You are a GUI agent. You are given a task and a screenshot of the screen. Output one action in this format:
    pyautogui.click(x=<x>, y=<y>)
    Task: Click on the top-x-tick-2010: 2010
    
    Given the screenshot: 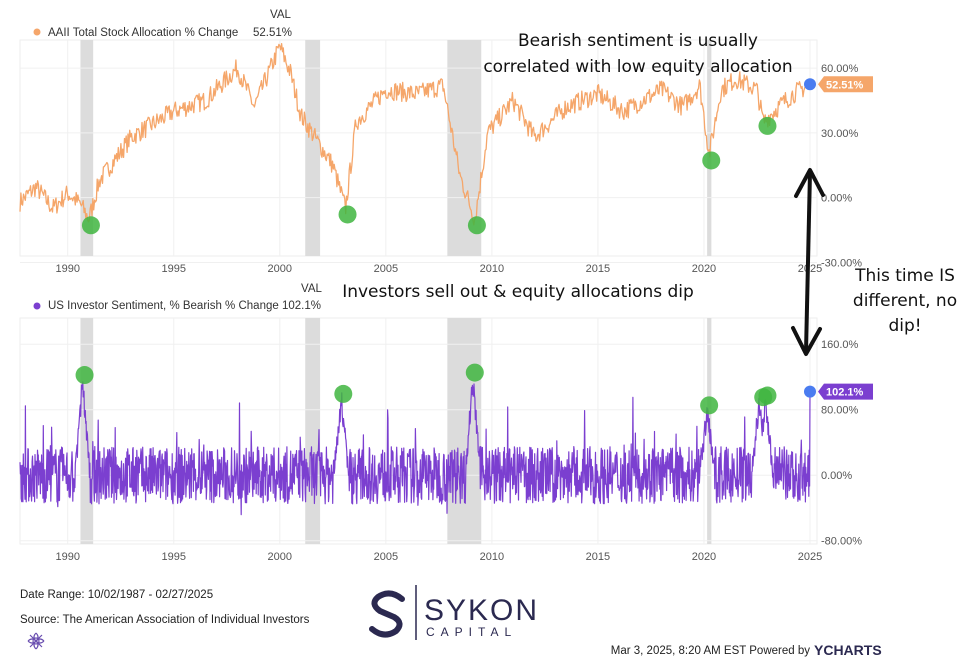 What is the action you would take?
    pyautogui.click(x=492, y=269)
    